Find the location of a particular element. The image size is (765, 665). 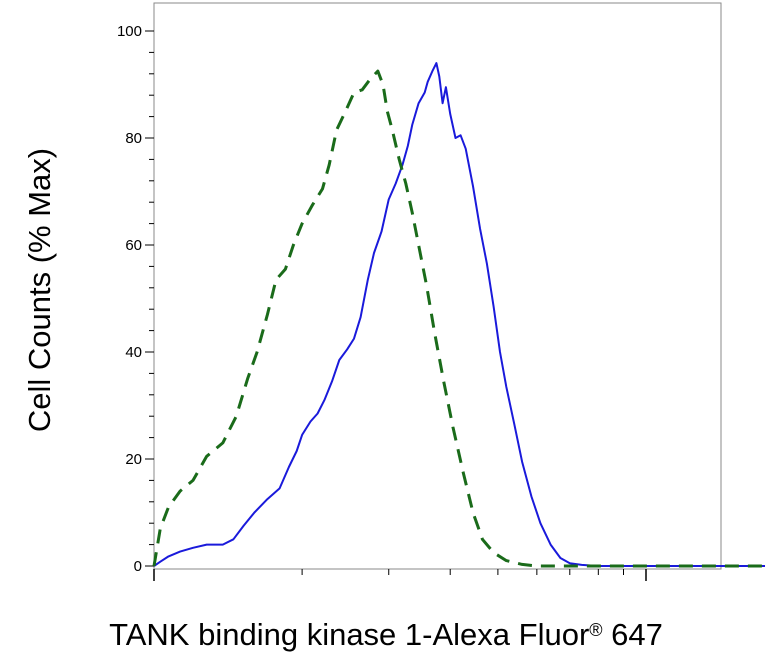

y-tick-label: 0 is located at coordinates (138, 566).